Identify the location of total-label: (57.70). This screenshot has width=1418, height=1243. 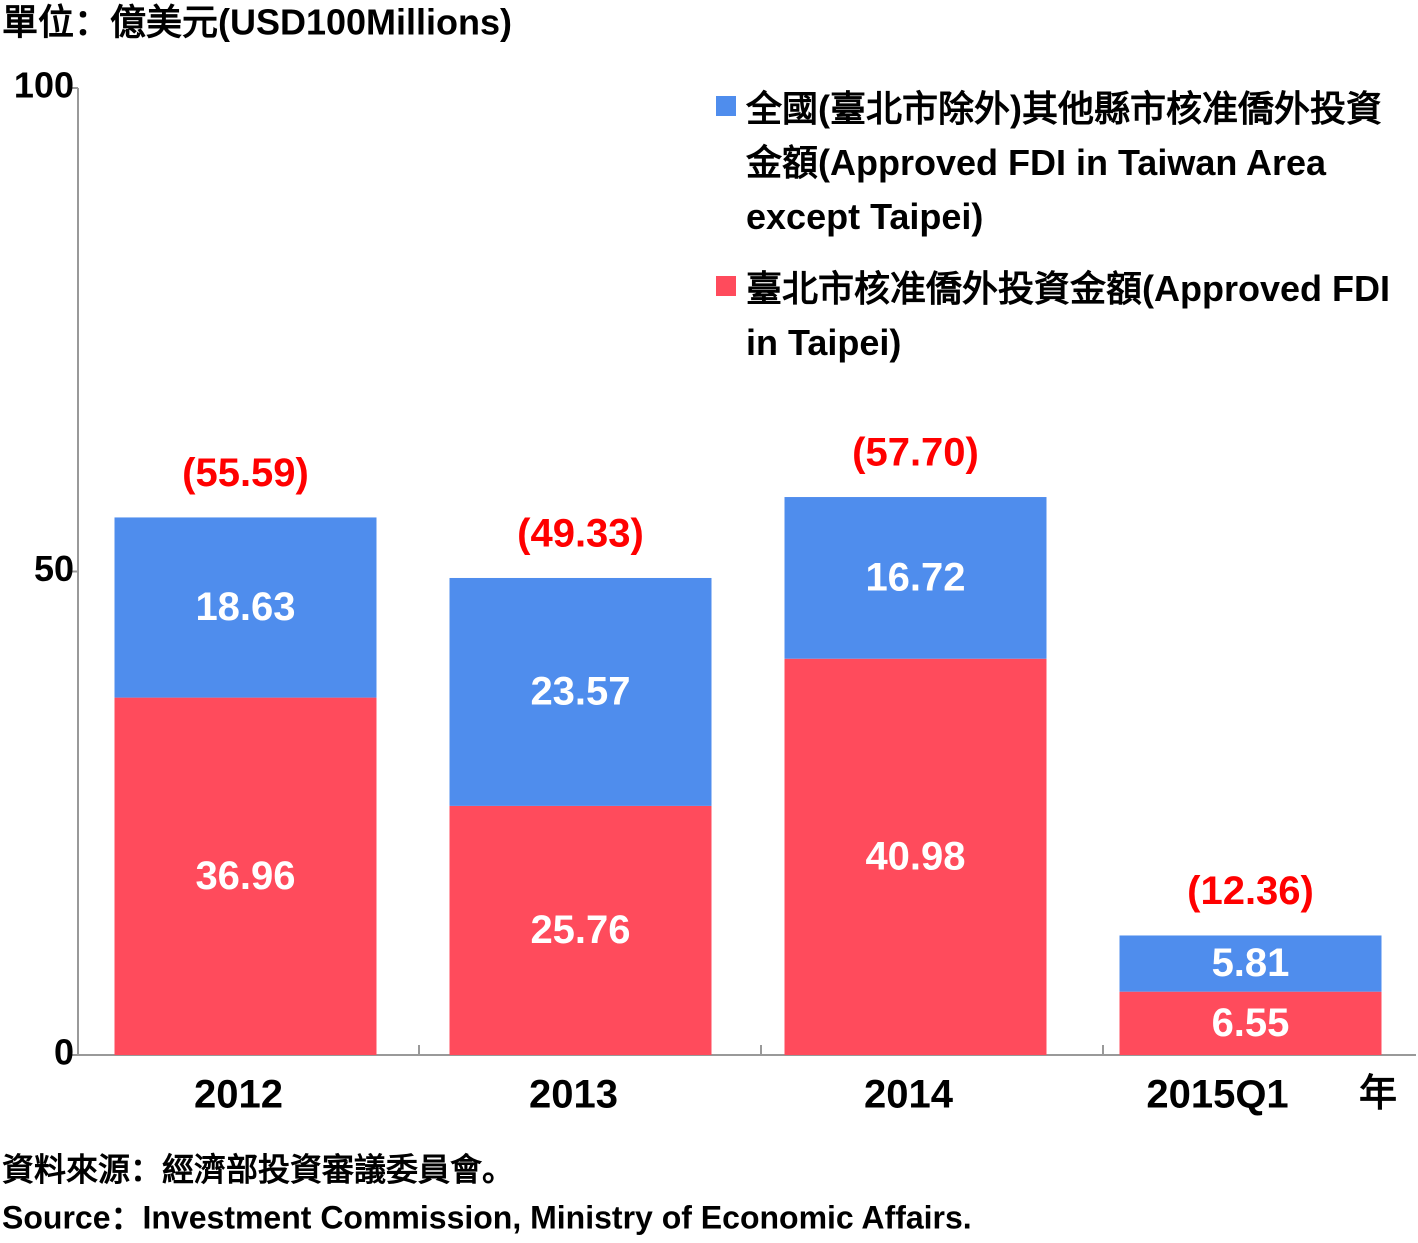
(915, 453).